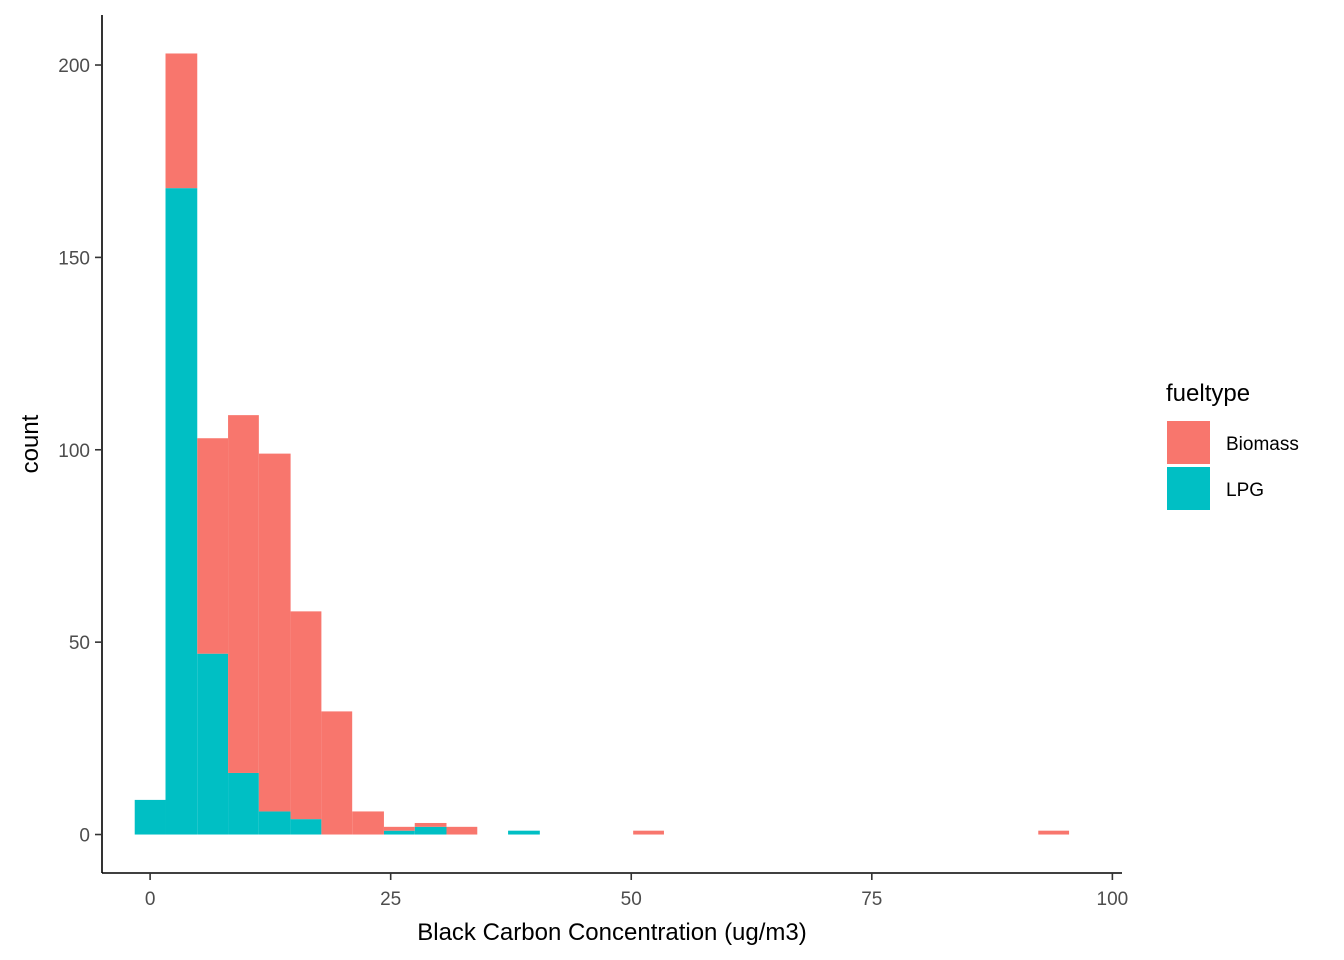 The image size is (1344, 960). What do you see at coordinates (1188, 442) in the screenshot?
I see `legend-swatch-biomass` at bounding box center [1188, 442].